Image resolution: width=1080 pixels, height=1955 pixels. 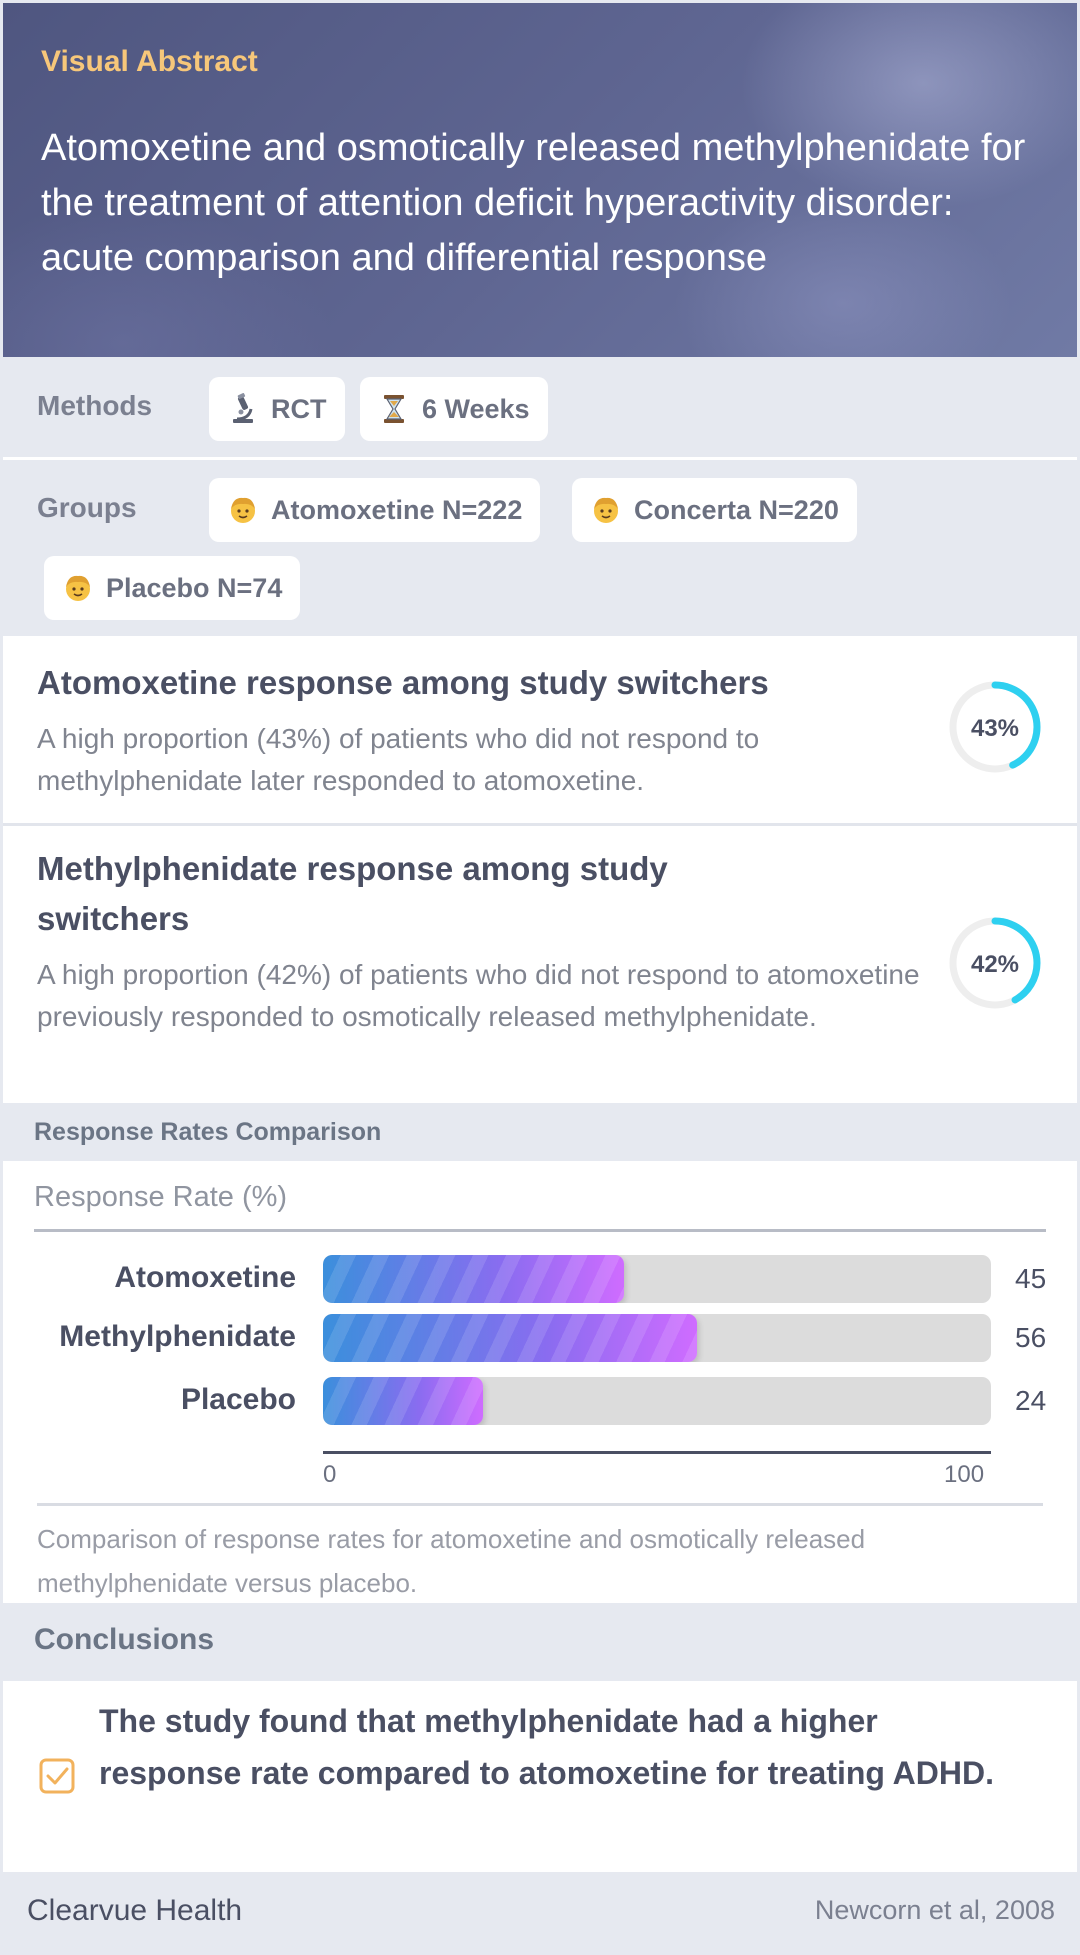 What do you see at coordinates (95, 405) in the screenshot?
I see `methods-label: Methods` at bounding box center [95, 405].